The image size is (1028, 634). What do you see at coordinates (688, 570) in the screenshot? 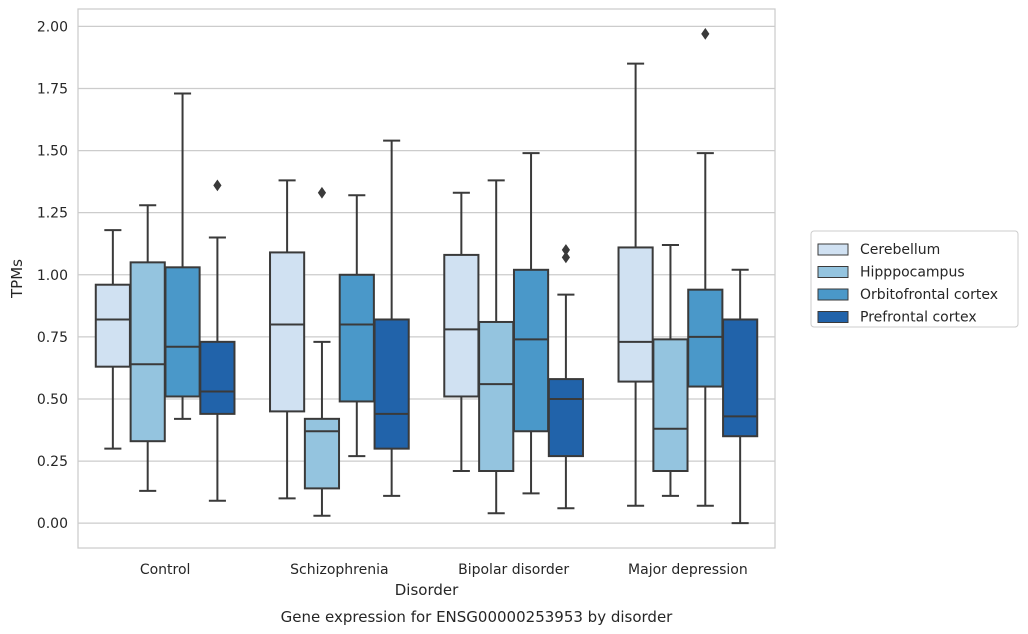
I see `x-tick-label: Major depression` at bounding box center [688, 570].